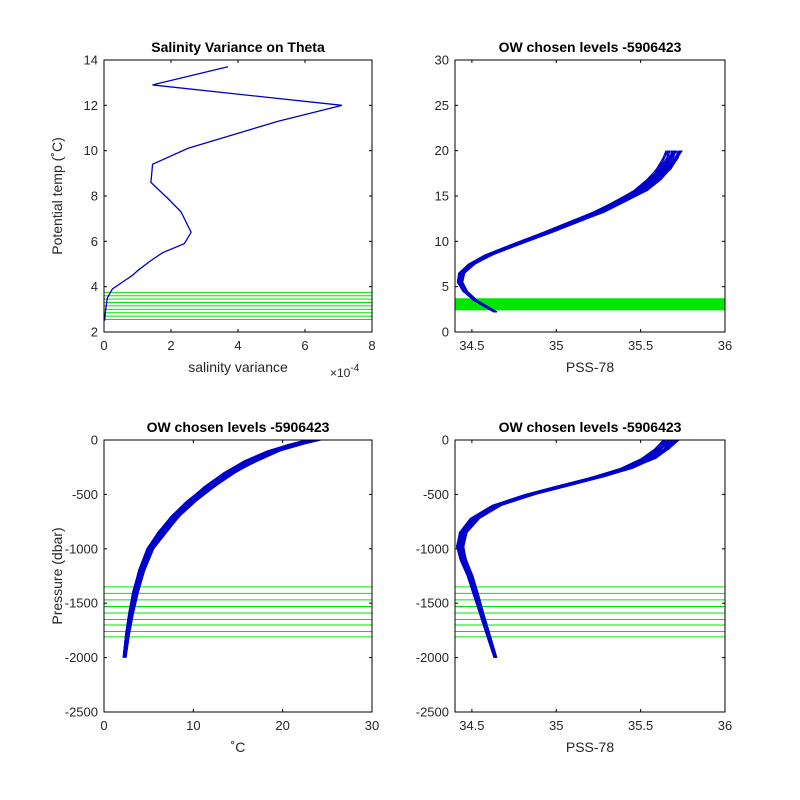 The height and width of the screenshot is (800, 800). Describe the element at coordinates (372, 725) in the screenshot. I see `x-tick-label: 30` at that location.